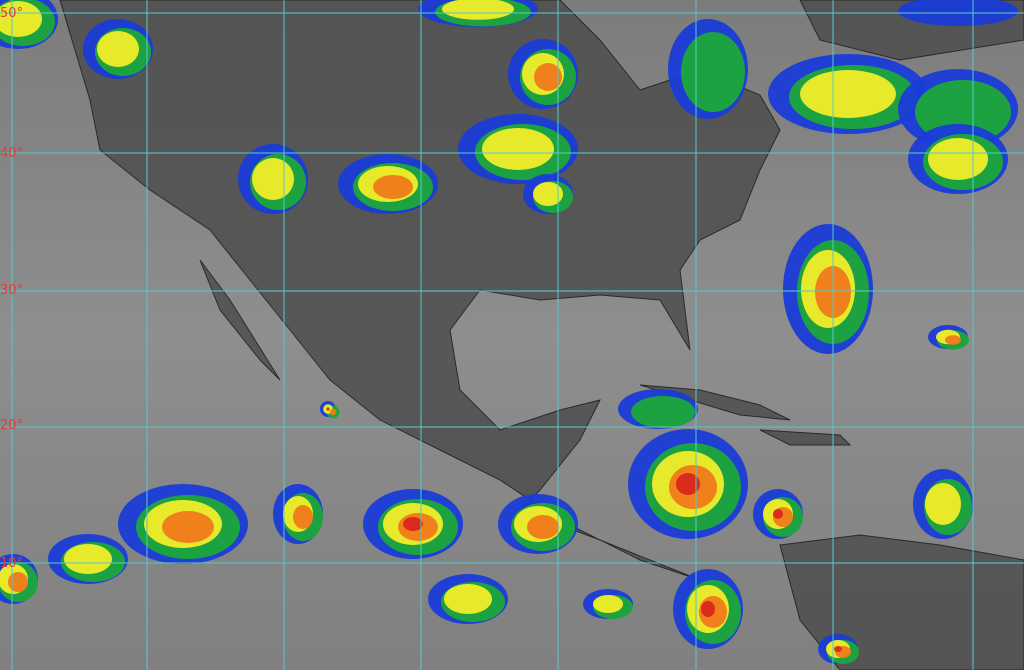 This screenshot has height=670, width=1024. Describe the element at coordinates (12, 563) in the screenshot. I see `lat-label-10: 10°` at that location.